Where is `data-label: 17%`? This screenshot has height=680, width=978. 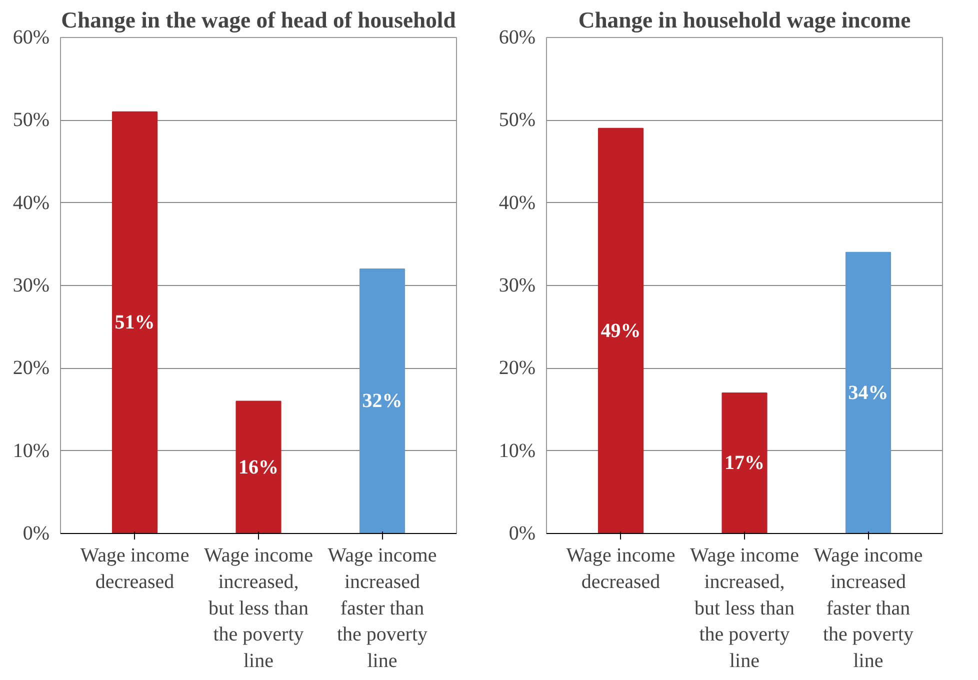
data-label: 17% is located at coordinates (744, 463).